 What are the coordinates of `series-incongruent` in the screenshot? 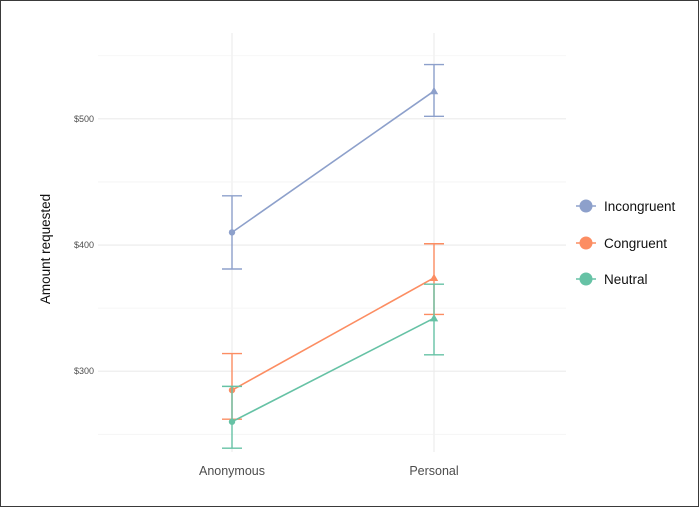 It's located at (333, 166).